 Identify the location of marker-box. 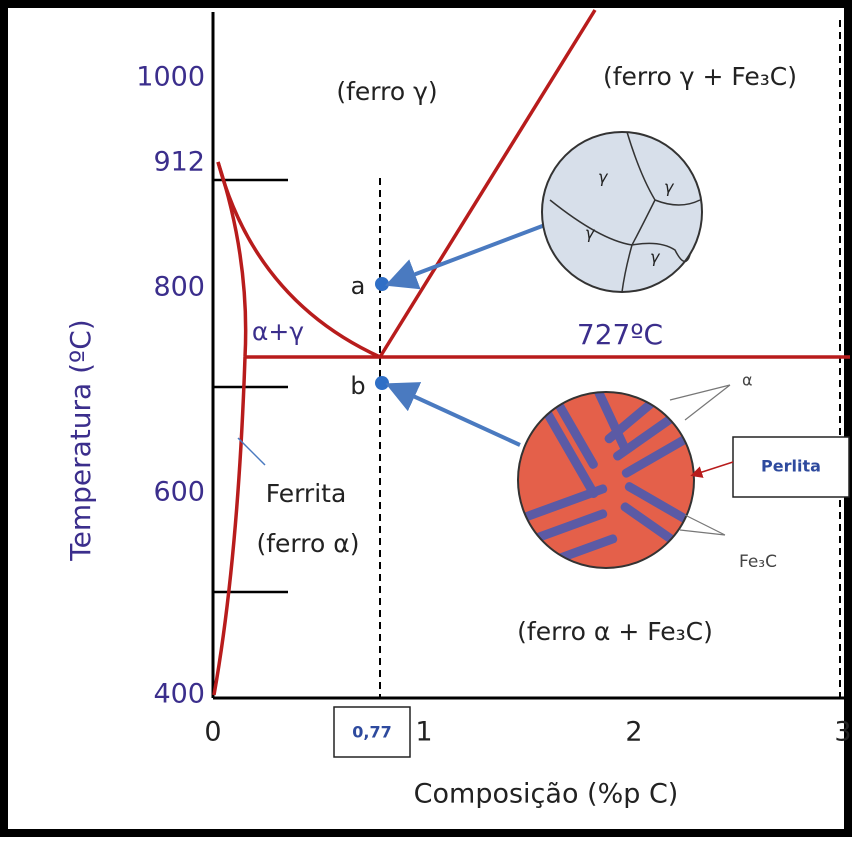
(372, 732).